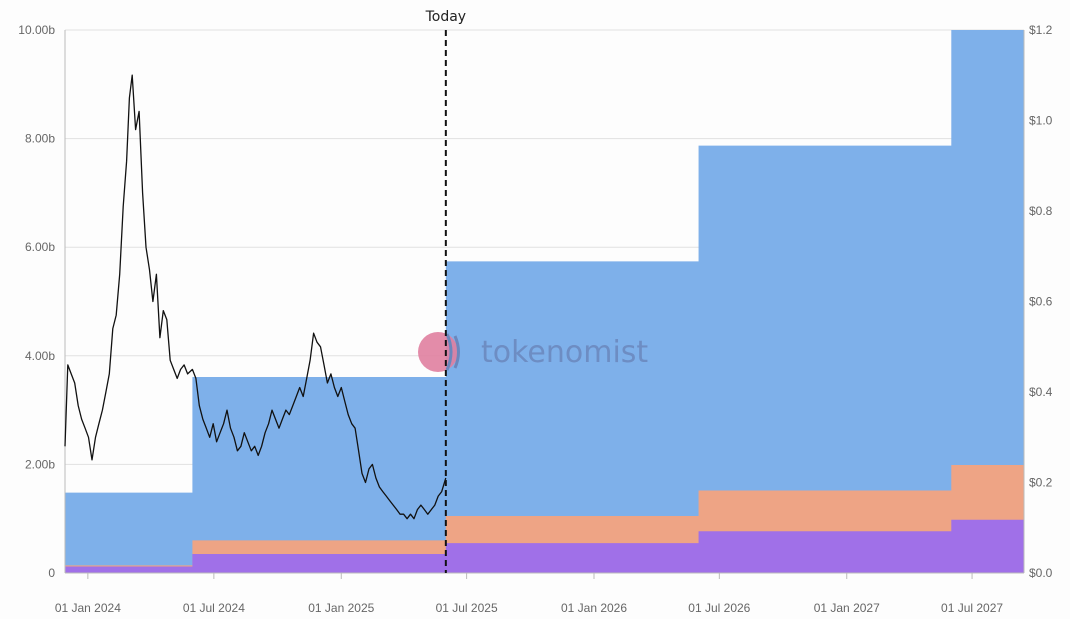 Image resolution: width=1070 pixels, height=619 pixels. Describe the element at coordinates (1041, 302) in the screenshot. I see `y-right-tick-label: $0.6` at that location.